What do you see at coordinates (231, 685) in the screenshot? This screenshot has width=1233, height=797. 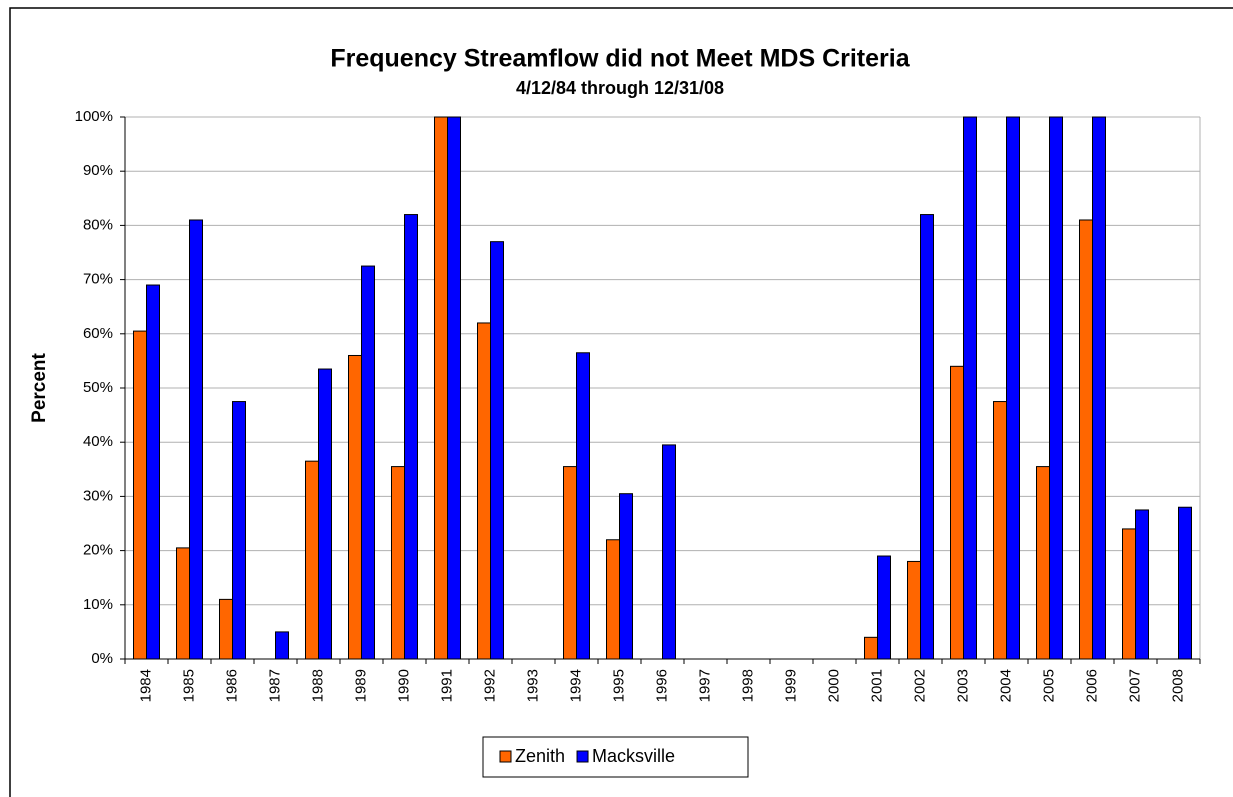 I see `x-tick-label: 1986` at bounding box center [231, 685].